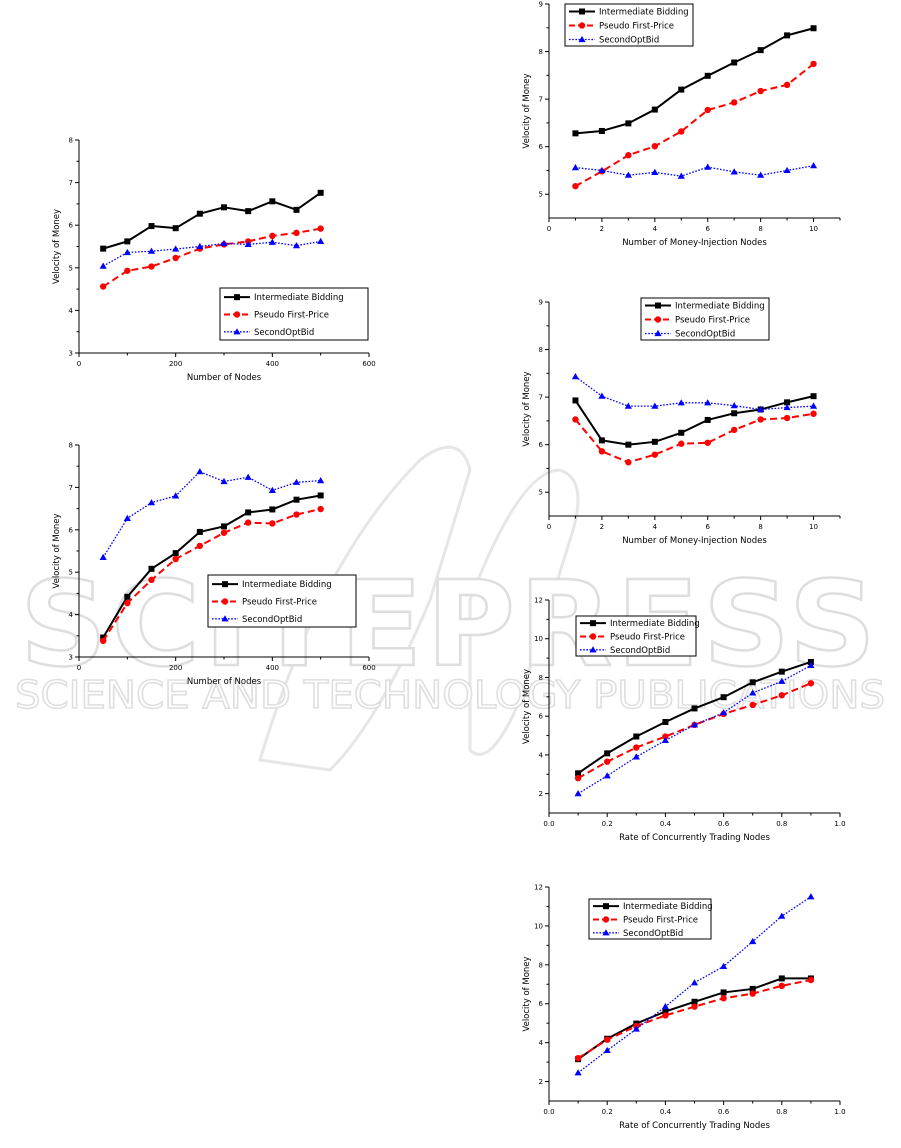 Image resolution: width=901 pixels, height=1148 pixels. Describe the element at coordinates (212, 514) in the screenshot. I see `series-secondoptbid` at that location.